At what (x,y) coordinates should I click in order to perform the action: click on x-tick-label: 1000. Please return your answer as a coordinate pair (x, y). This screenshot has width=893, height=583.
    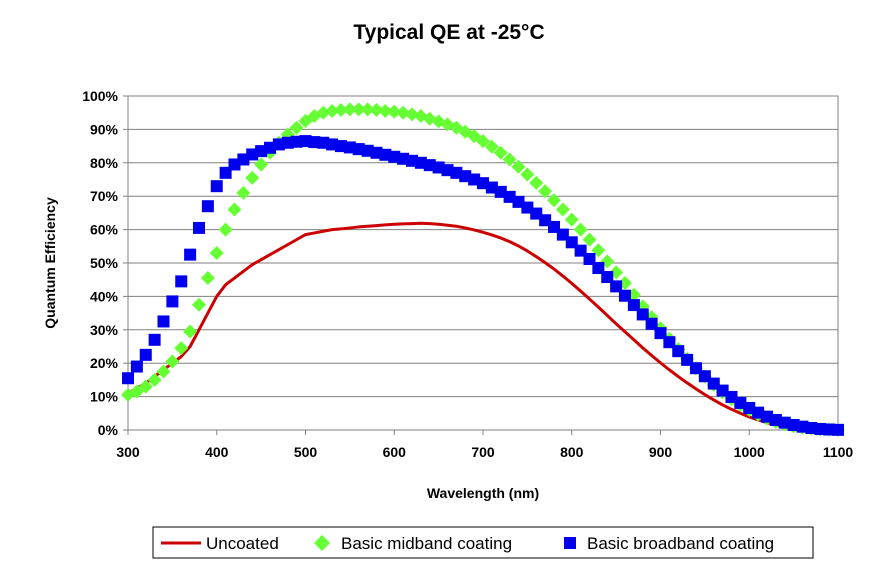
    Looking at the image, I should click on (749, 452).